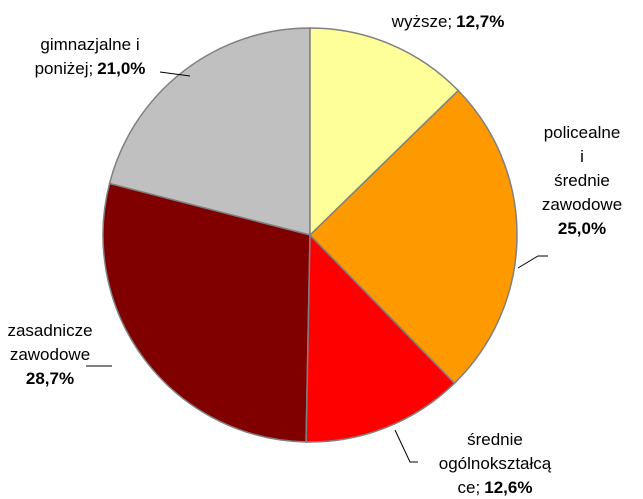  I want to click on category-name: średnie ogólnokształcą ce;, so click(495, 463).